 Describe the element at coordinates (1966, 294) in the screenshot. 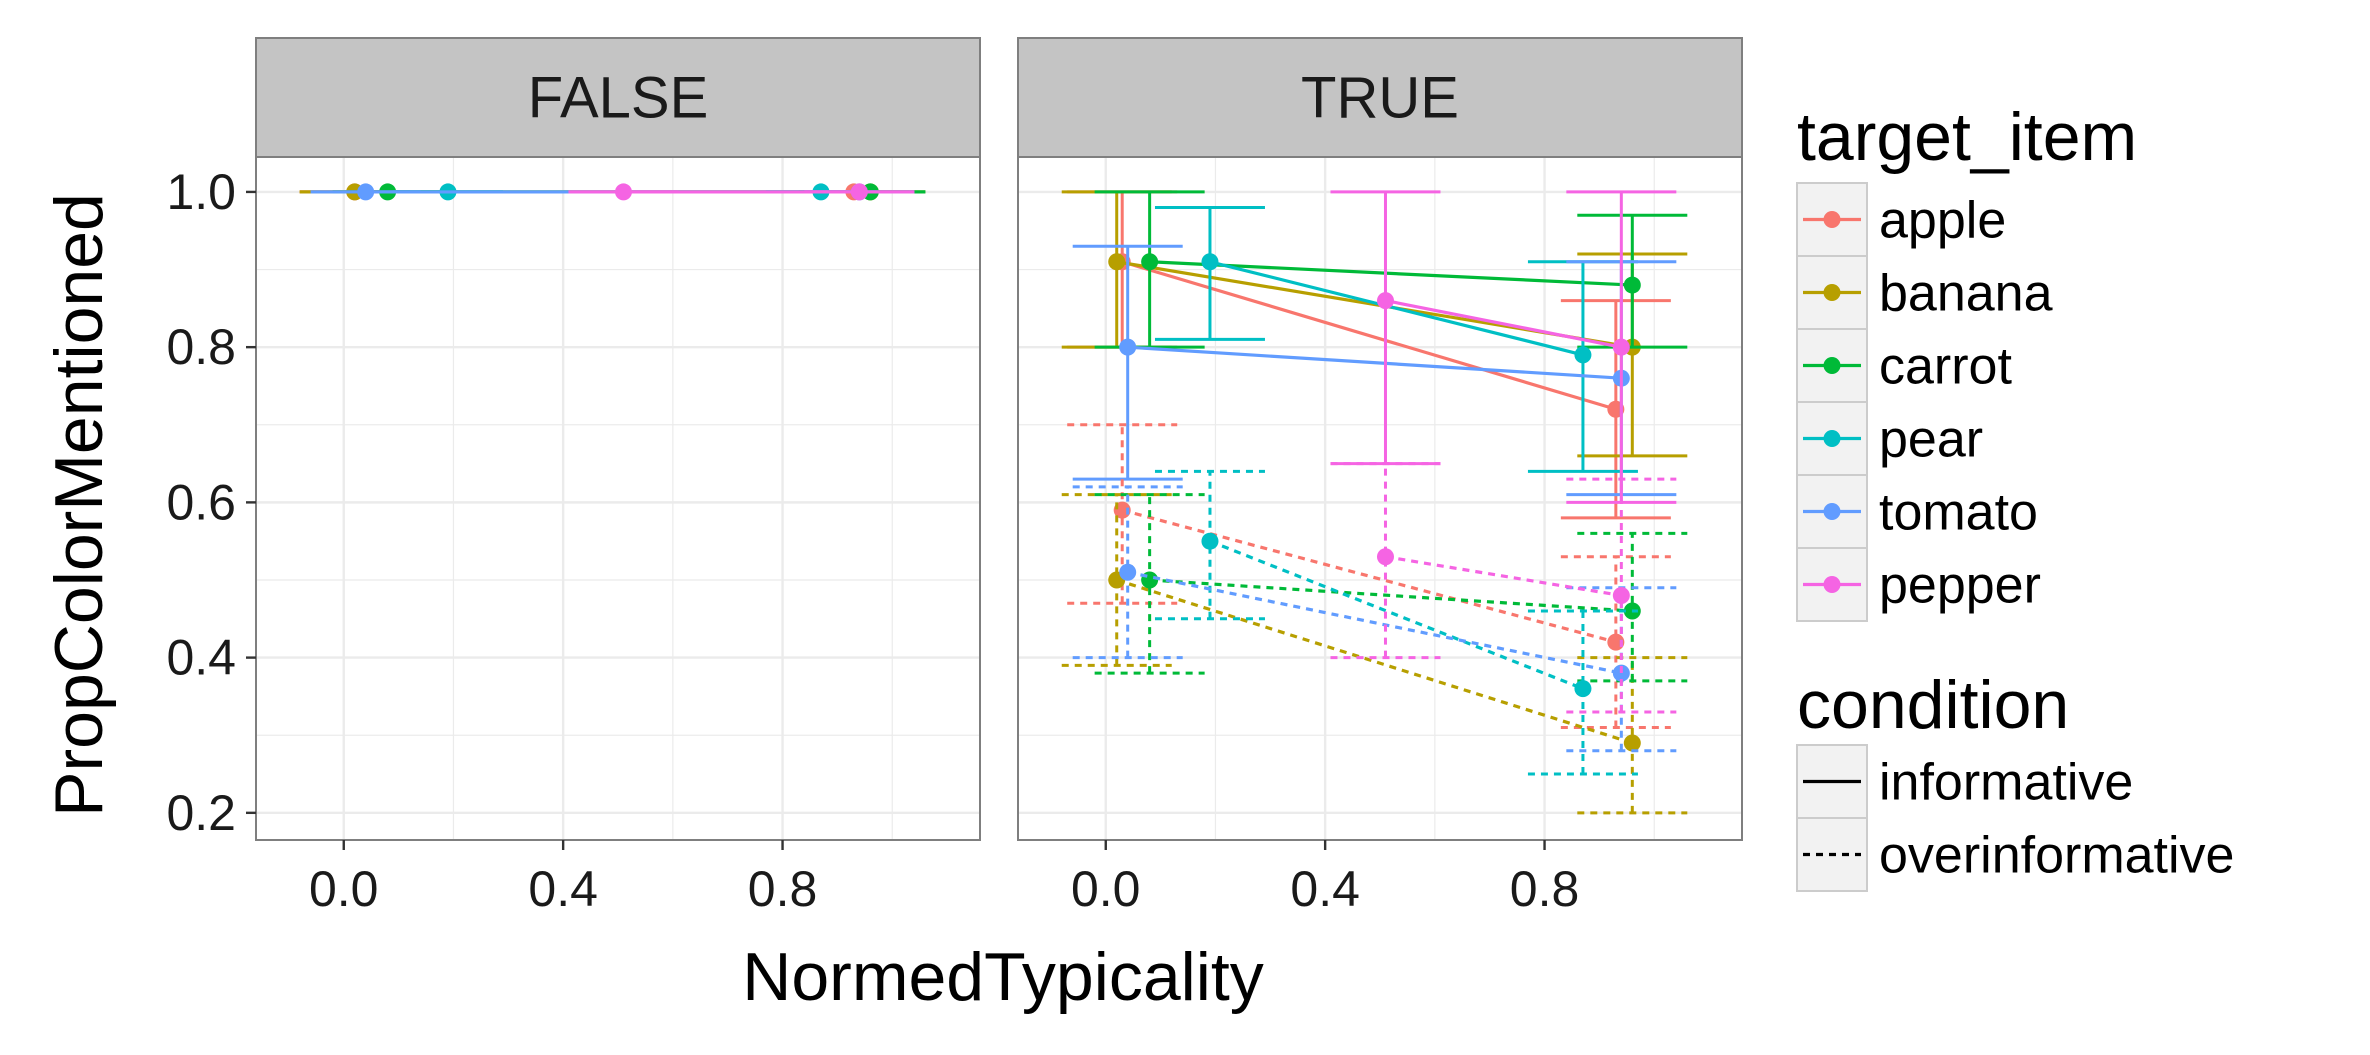

I see `legend-label: banana` at that location.